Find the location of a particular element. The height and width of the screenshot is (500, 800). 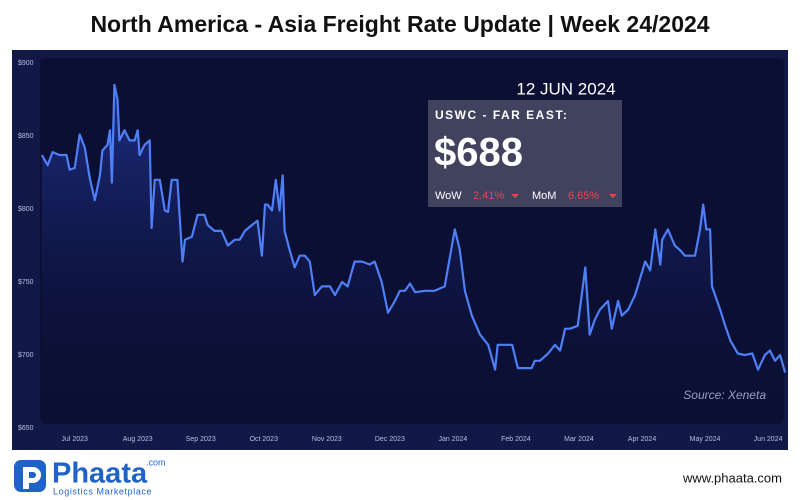

x-tick-label: Jul 2023 is located at coordinates (74, 439).